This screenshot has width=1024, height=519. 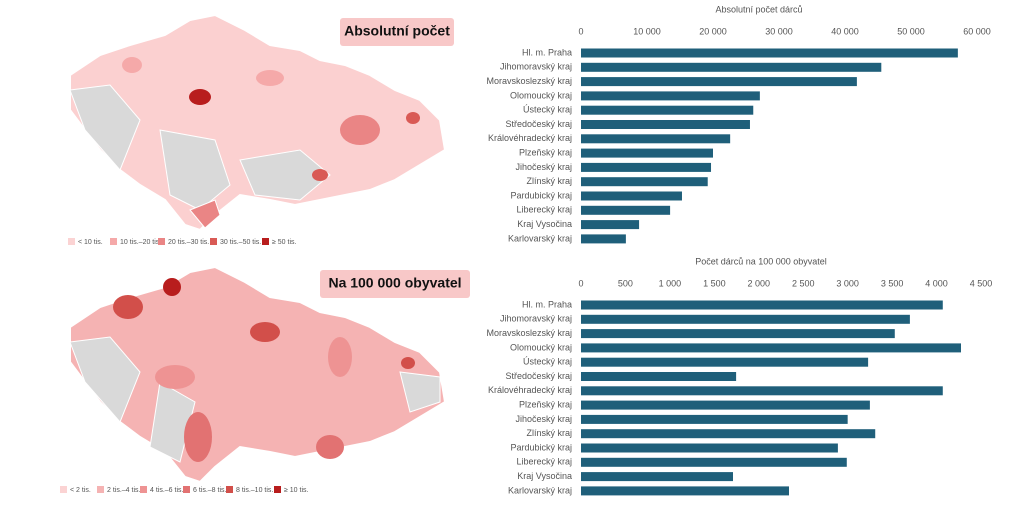 What do you see at coordinates (759, 283) in the screenshot?
I see `x-tick-label: 2 000` at bounding box center [759, 283].